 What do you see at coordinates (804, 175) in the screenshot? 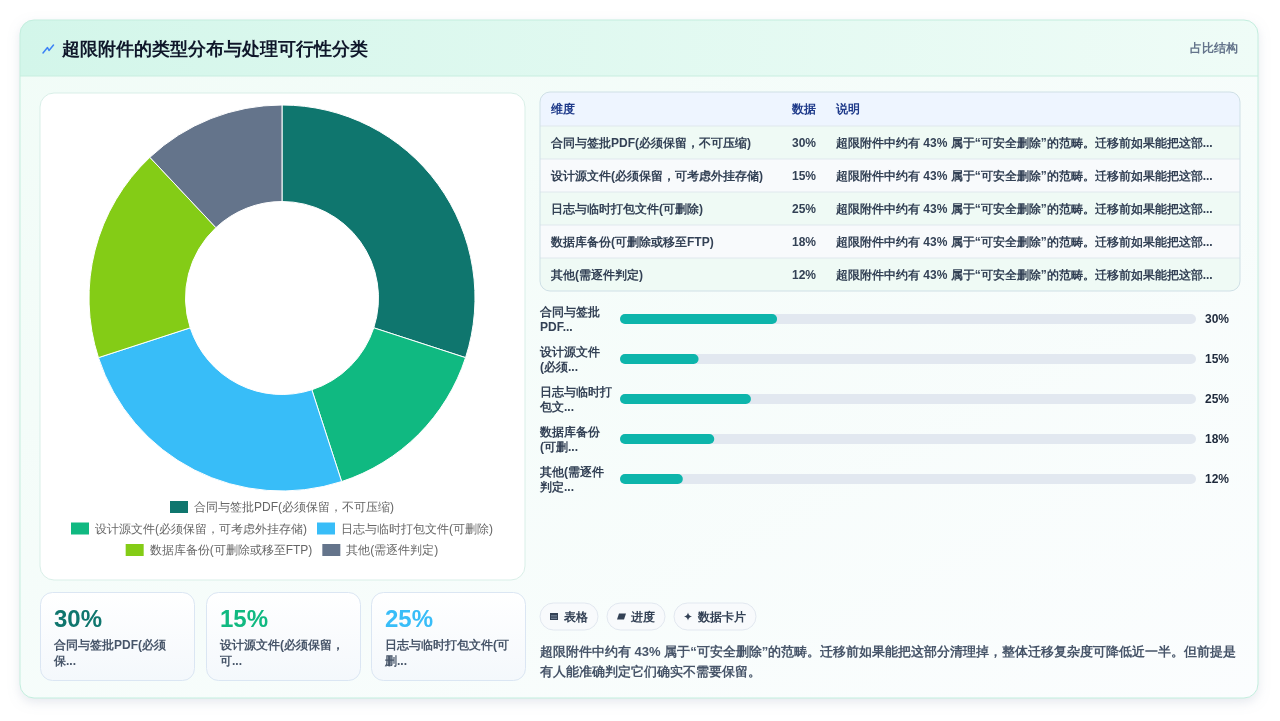
I see `text: 15%` at bounding box center [804, 175].